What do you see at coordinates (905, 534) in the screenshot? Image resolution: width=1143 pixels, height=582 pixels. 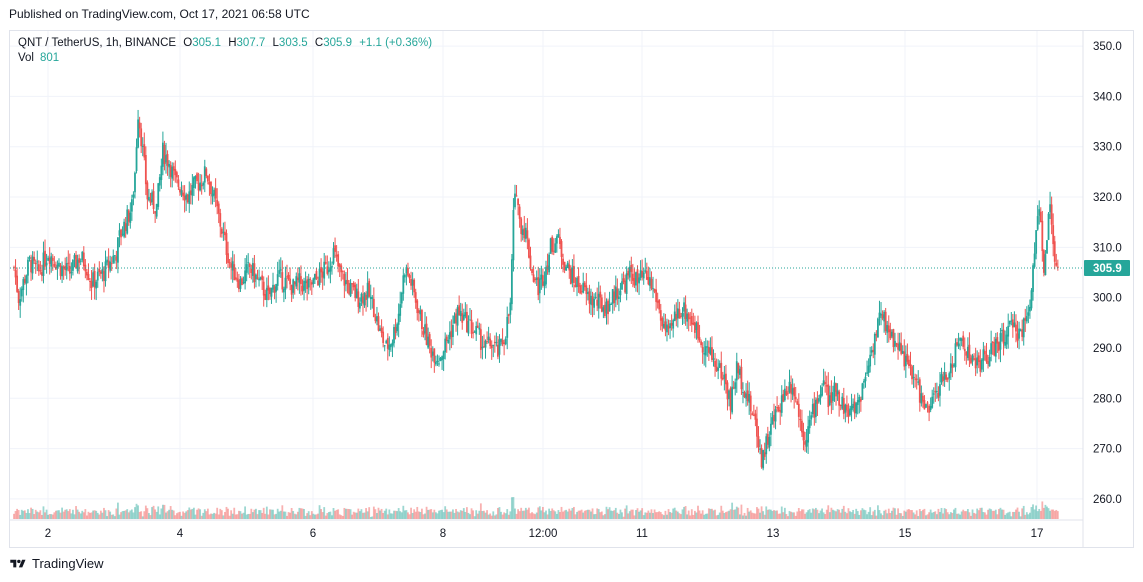 I see `x-tick-label: 15` at bounding box center [905, 534].